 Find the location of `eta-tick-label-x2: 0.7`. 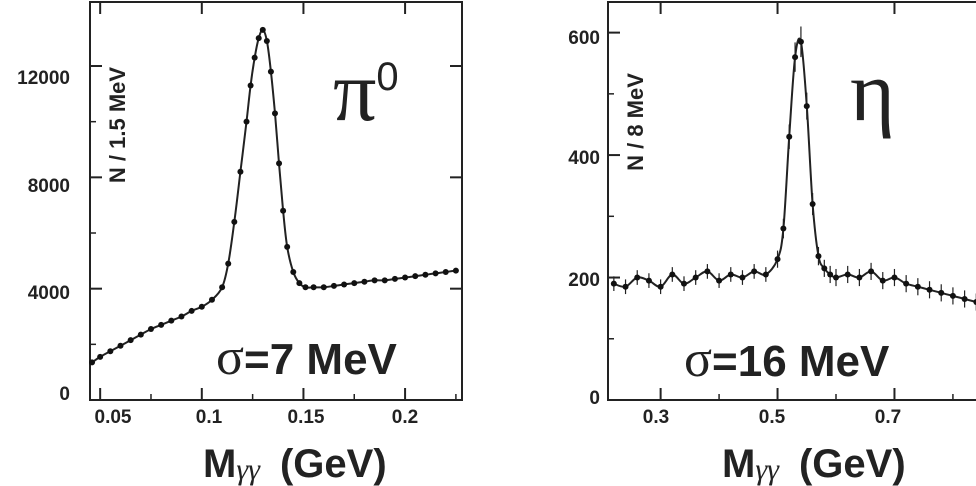

eta-tick-label-x2: 0.7 is located at coordinates (888, 417).